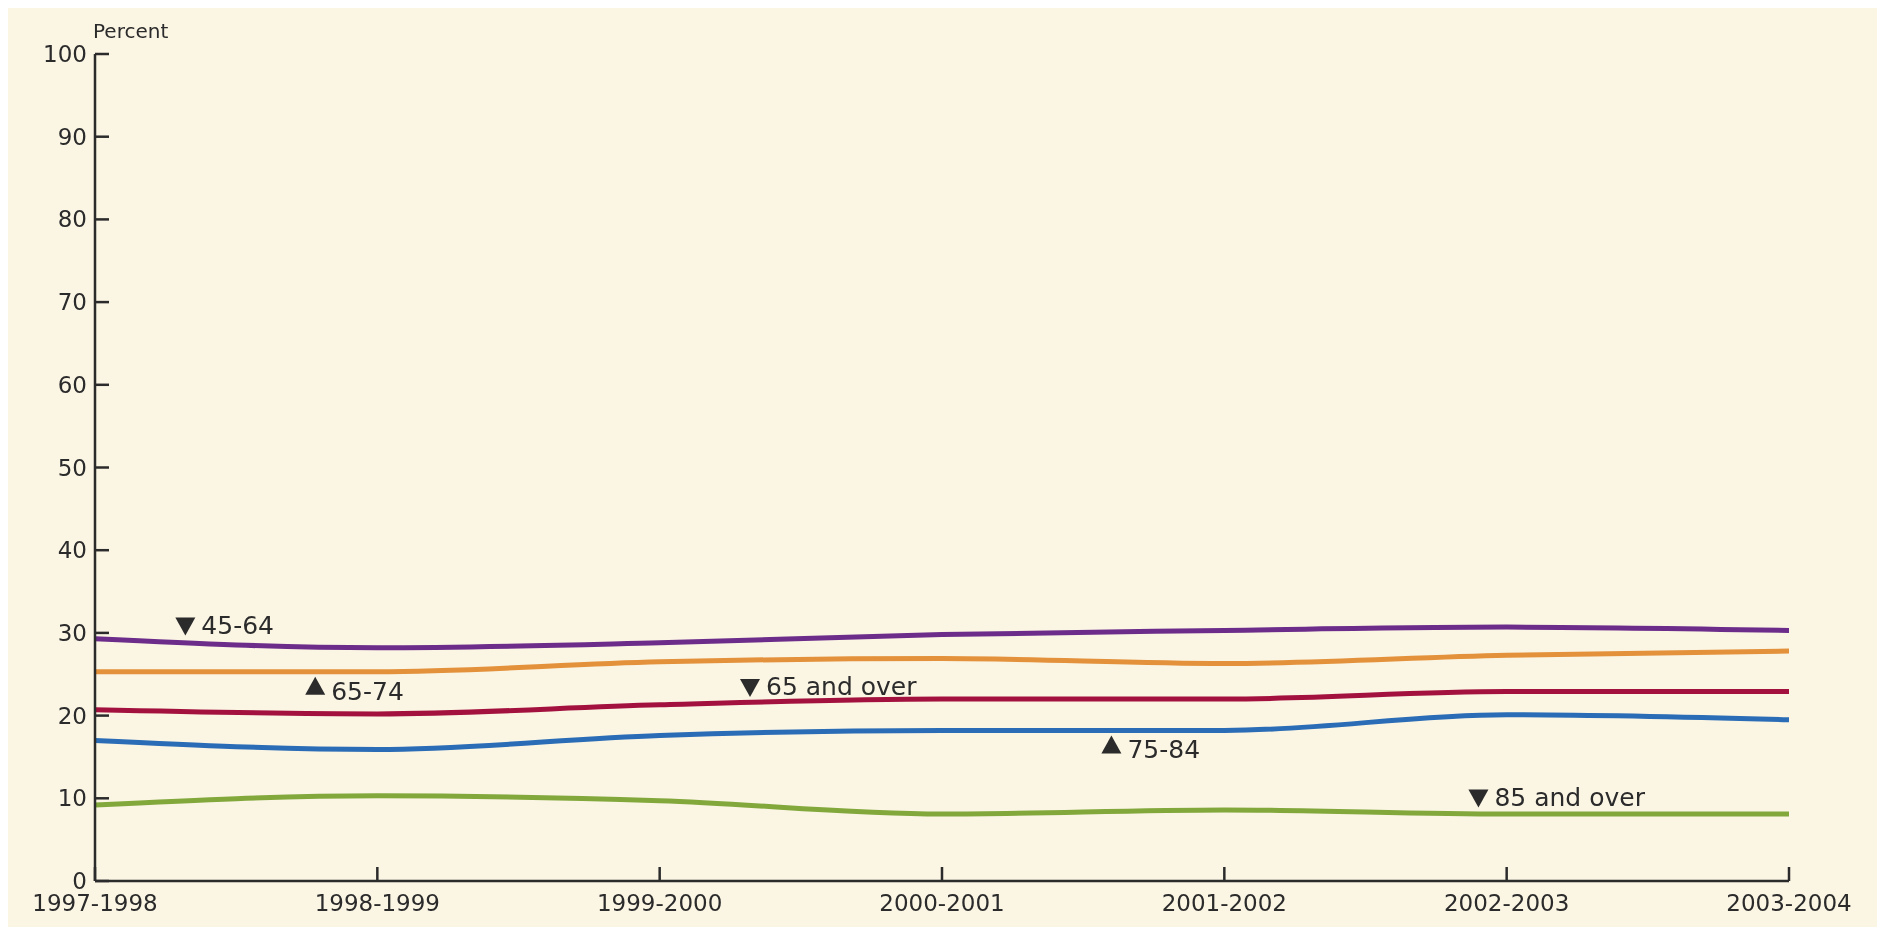 This screenshot has width=1885, height=935. Describe the element at coordinates (131, 31) in the screenshot. I see `y-axis-title: Percent` at that location.